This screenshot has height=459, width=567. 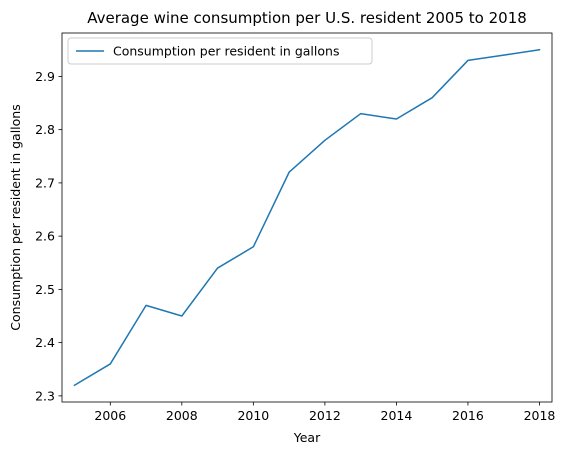 I want to click on x-tick-label: 2006, so click(x=110, y=415).